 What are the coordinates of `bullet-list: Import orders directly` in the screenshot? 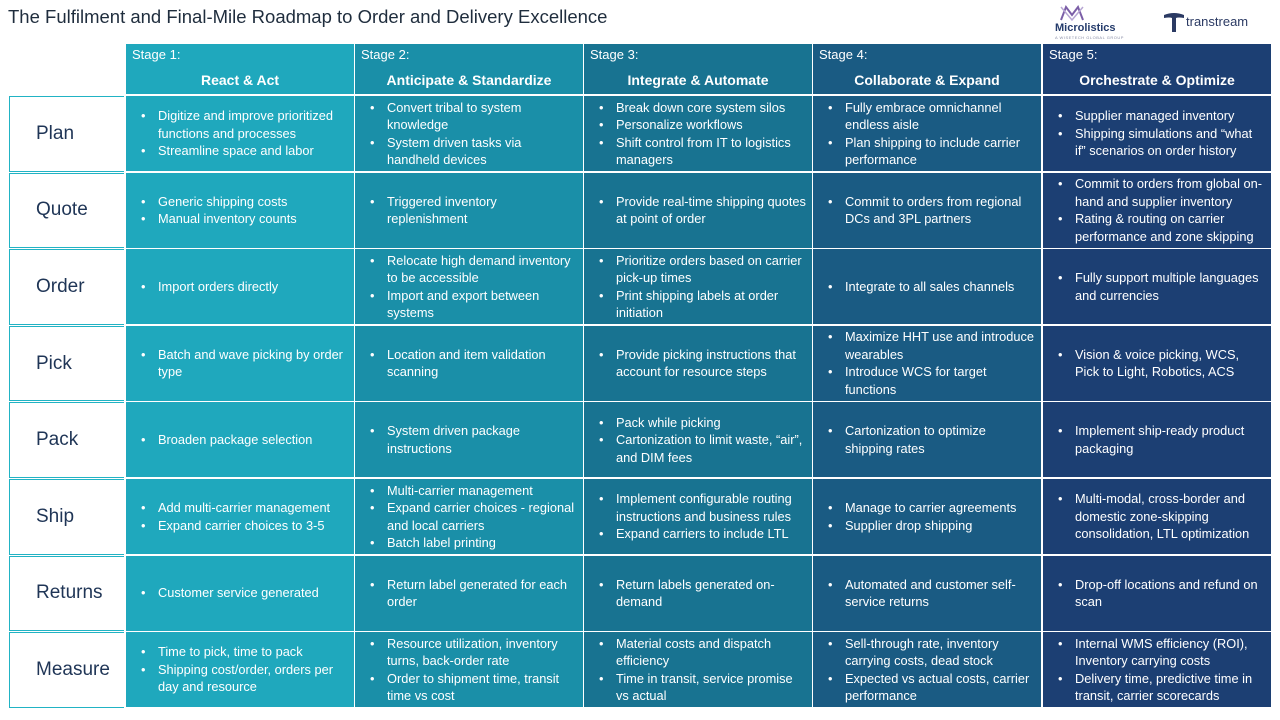 It's located at (209, 287).